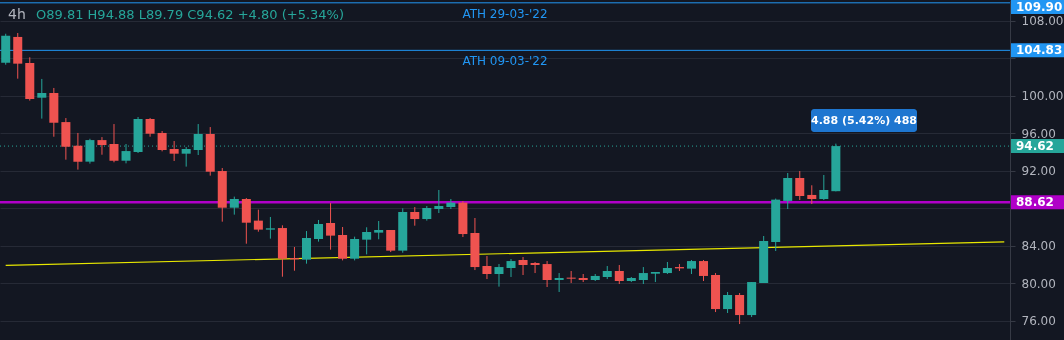 Image resolution: width=1064 pixels, height=340 pixels. I want to click on annotation: ATH 09-03-'22, so click(505, 61).